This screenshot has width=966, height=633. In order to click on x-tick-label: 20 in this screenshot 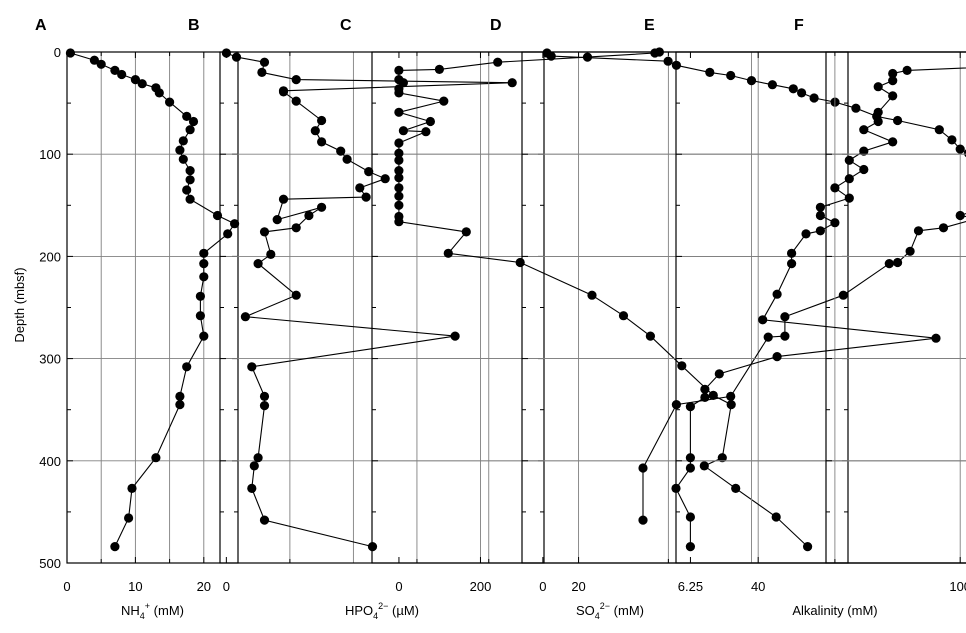, I will do `click(578, 586)`.